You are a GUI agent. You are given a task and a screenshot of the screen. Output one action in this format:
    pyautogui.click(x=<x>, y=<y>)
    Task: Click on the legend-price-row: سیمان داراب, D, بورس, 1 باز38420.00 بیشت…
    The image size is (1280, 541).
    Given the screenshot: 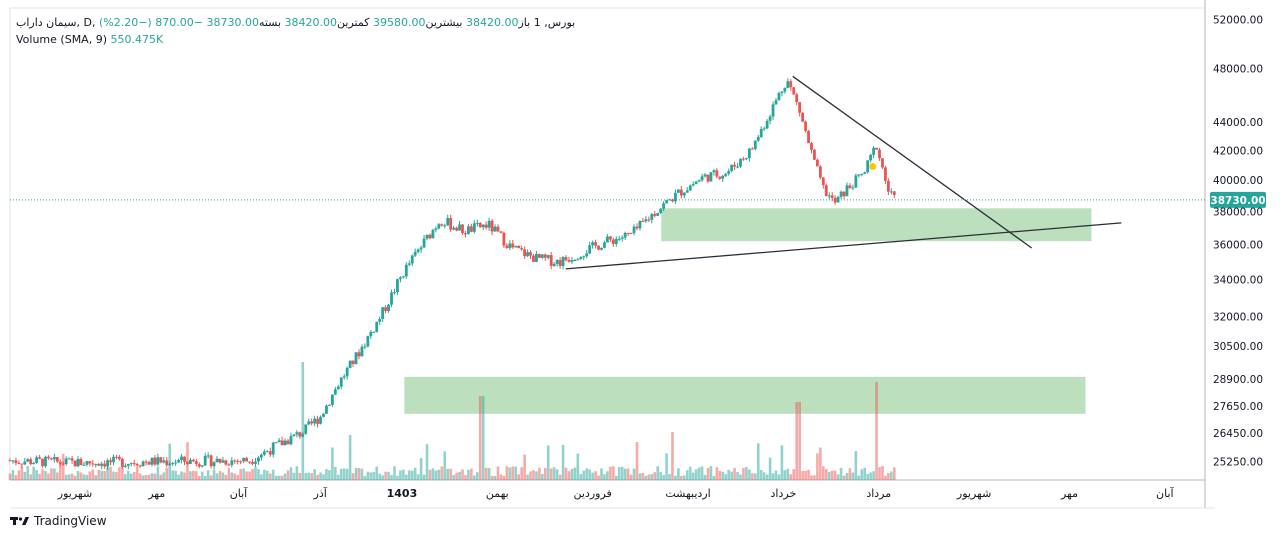 What is the action you would take?
    pyautogui.click(x=295, y=22)
    